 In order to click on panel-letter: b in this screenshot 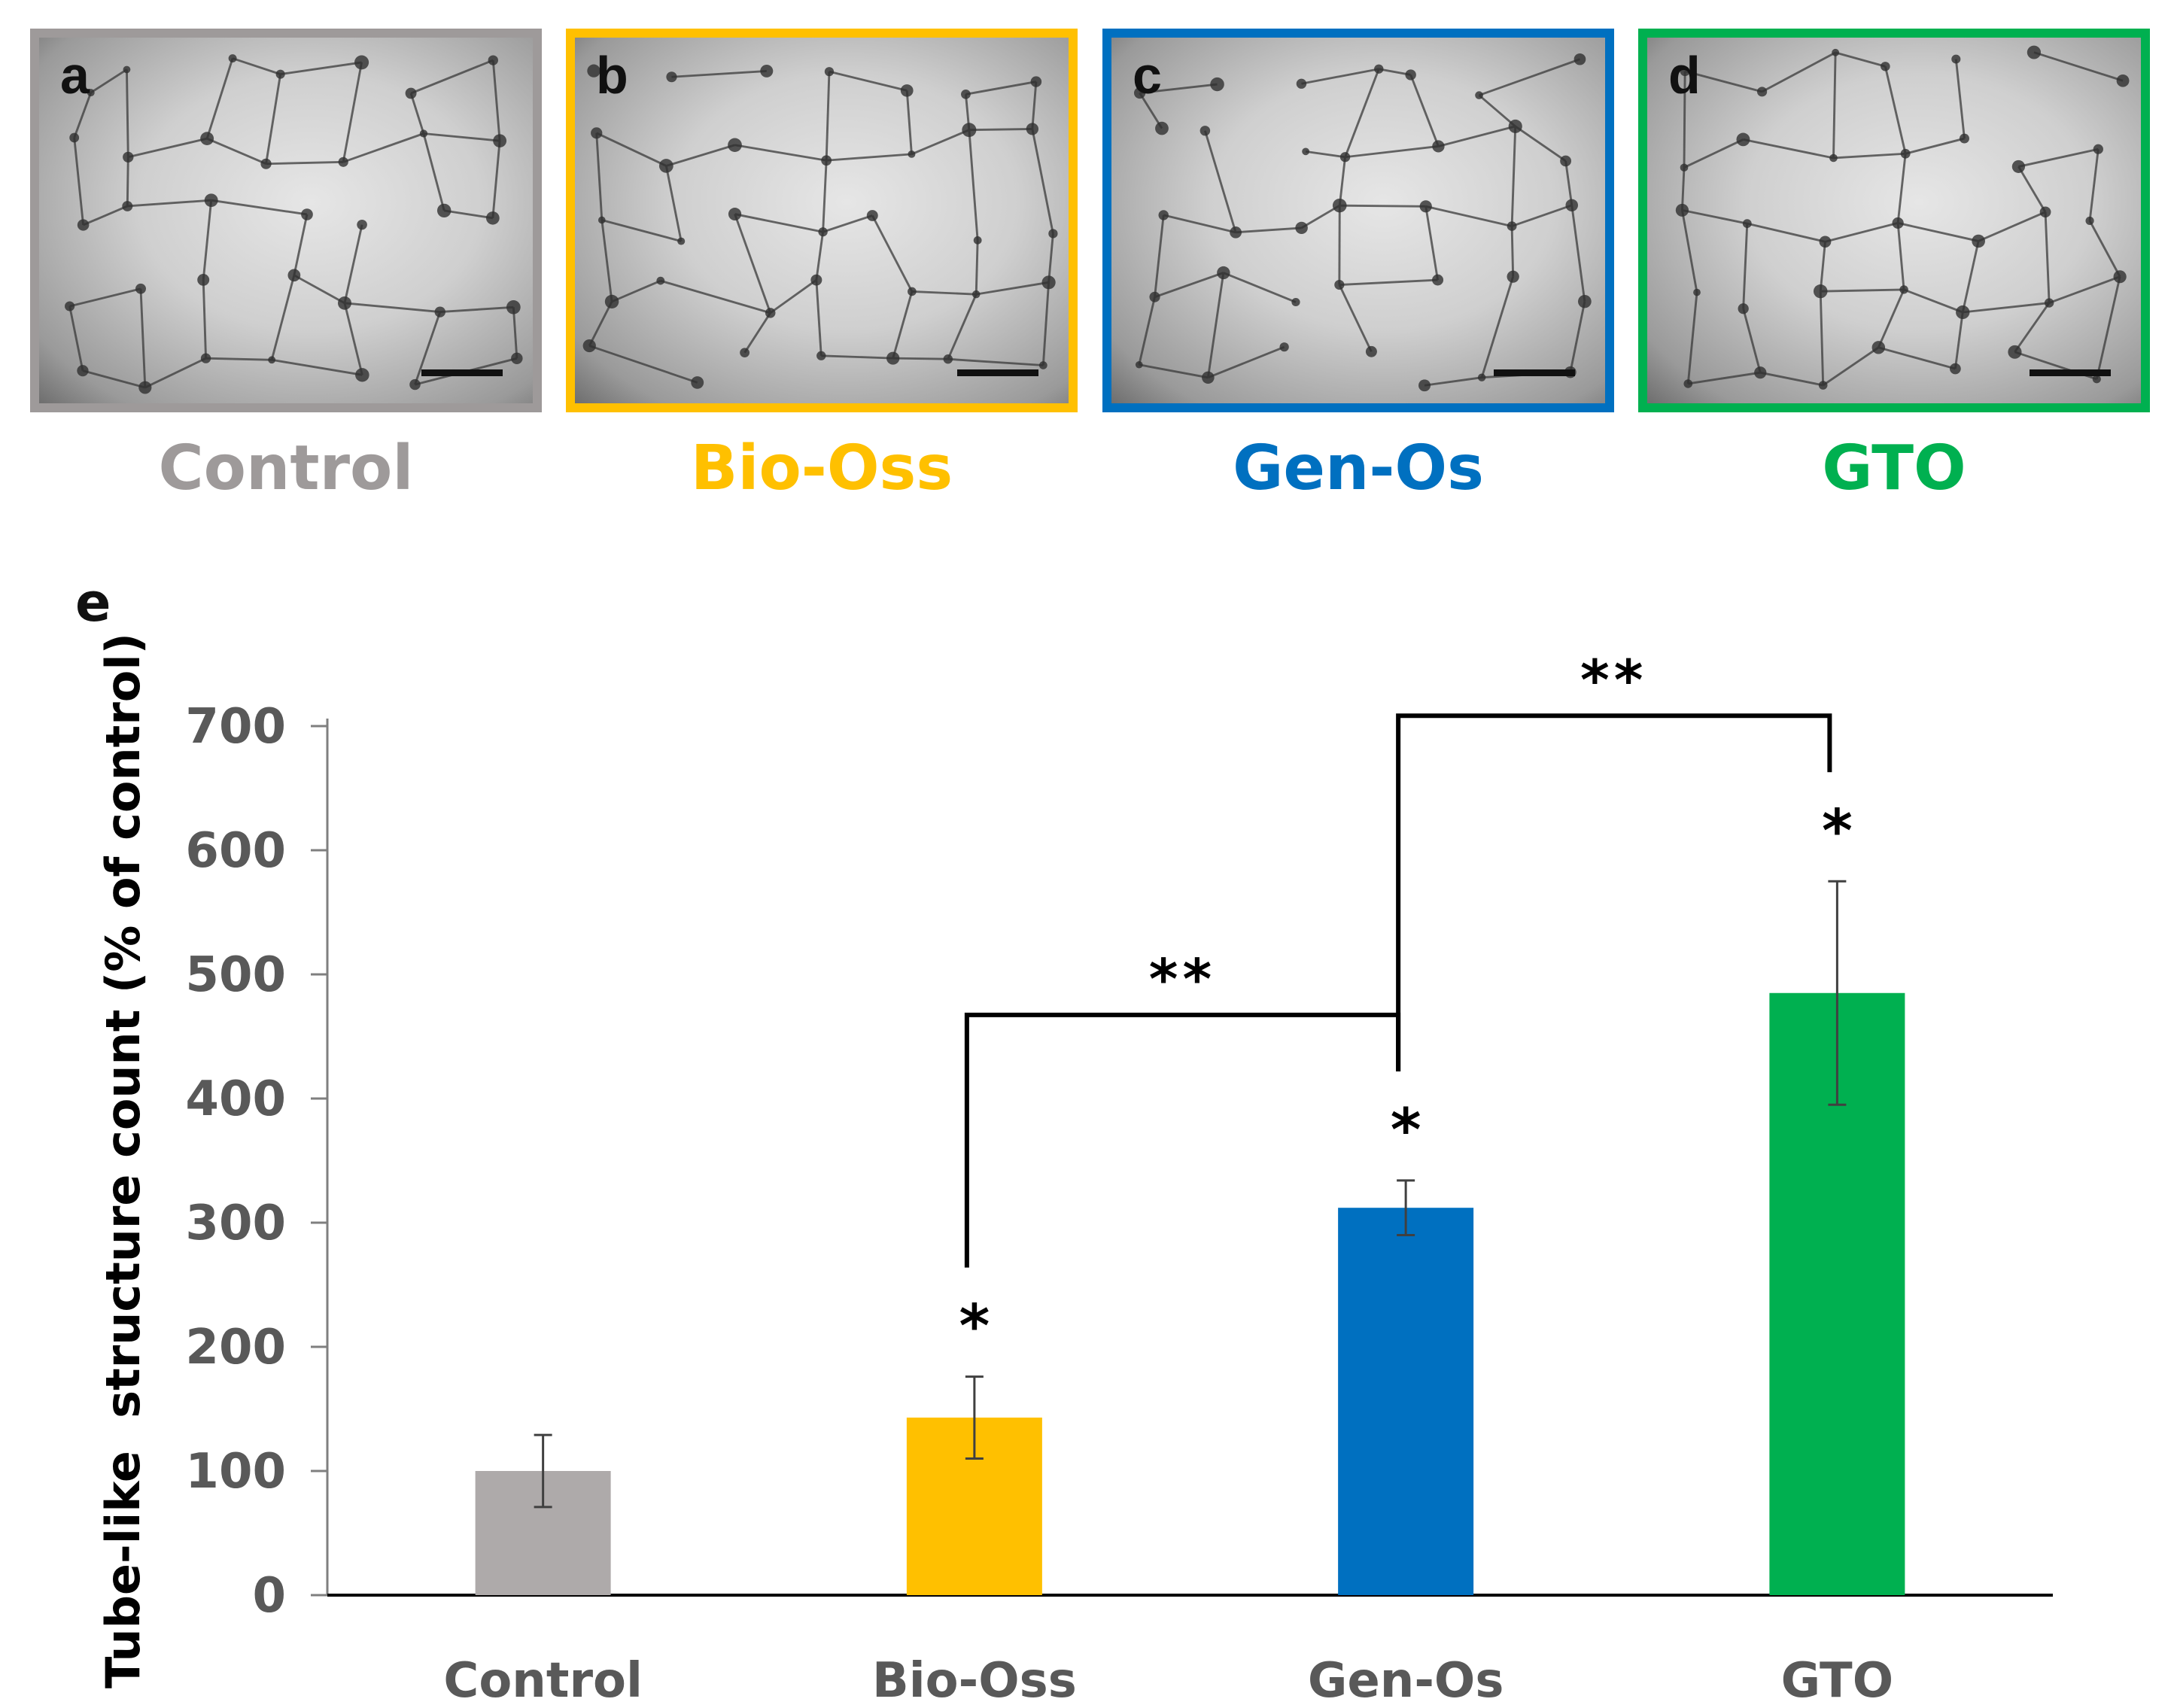, I will do `click(612, 75)`.